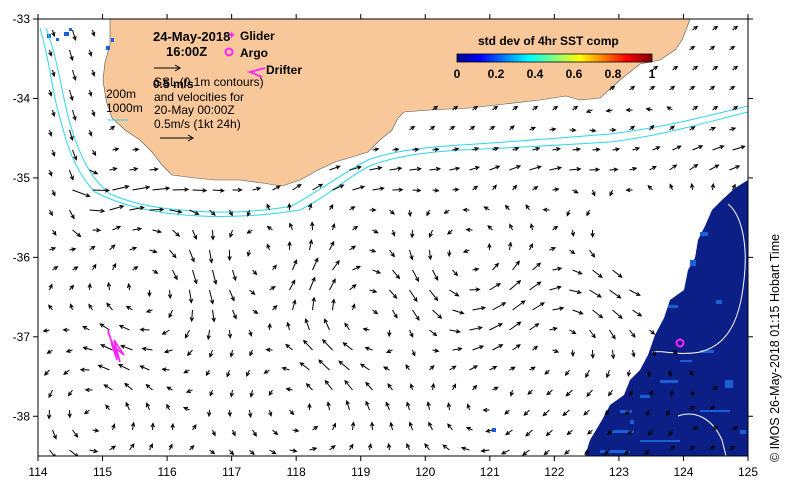  I want to click on glider-icon: ✦, so click(231, 36).